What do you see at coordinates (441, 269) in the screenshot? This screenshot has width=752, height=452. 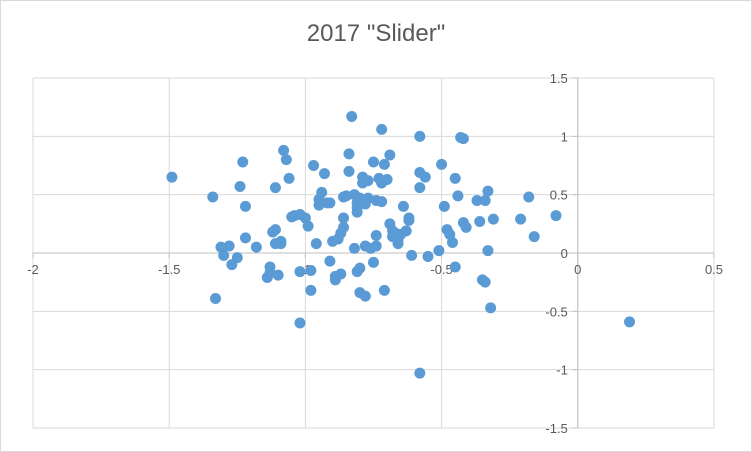 I see `x-tick-label: -0.5` at bounding box center [441, 269].